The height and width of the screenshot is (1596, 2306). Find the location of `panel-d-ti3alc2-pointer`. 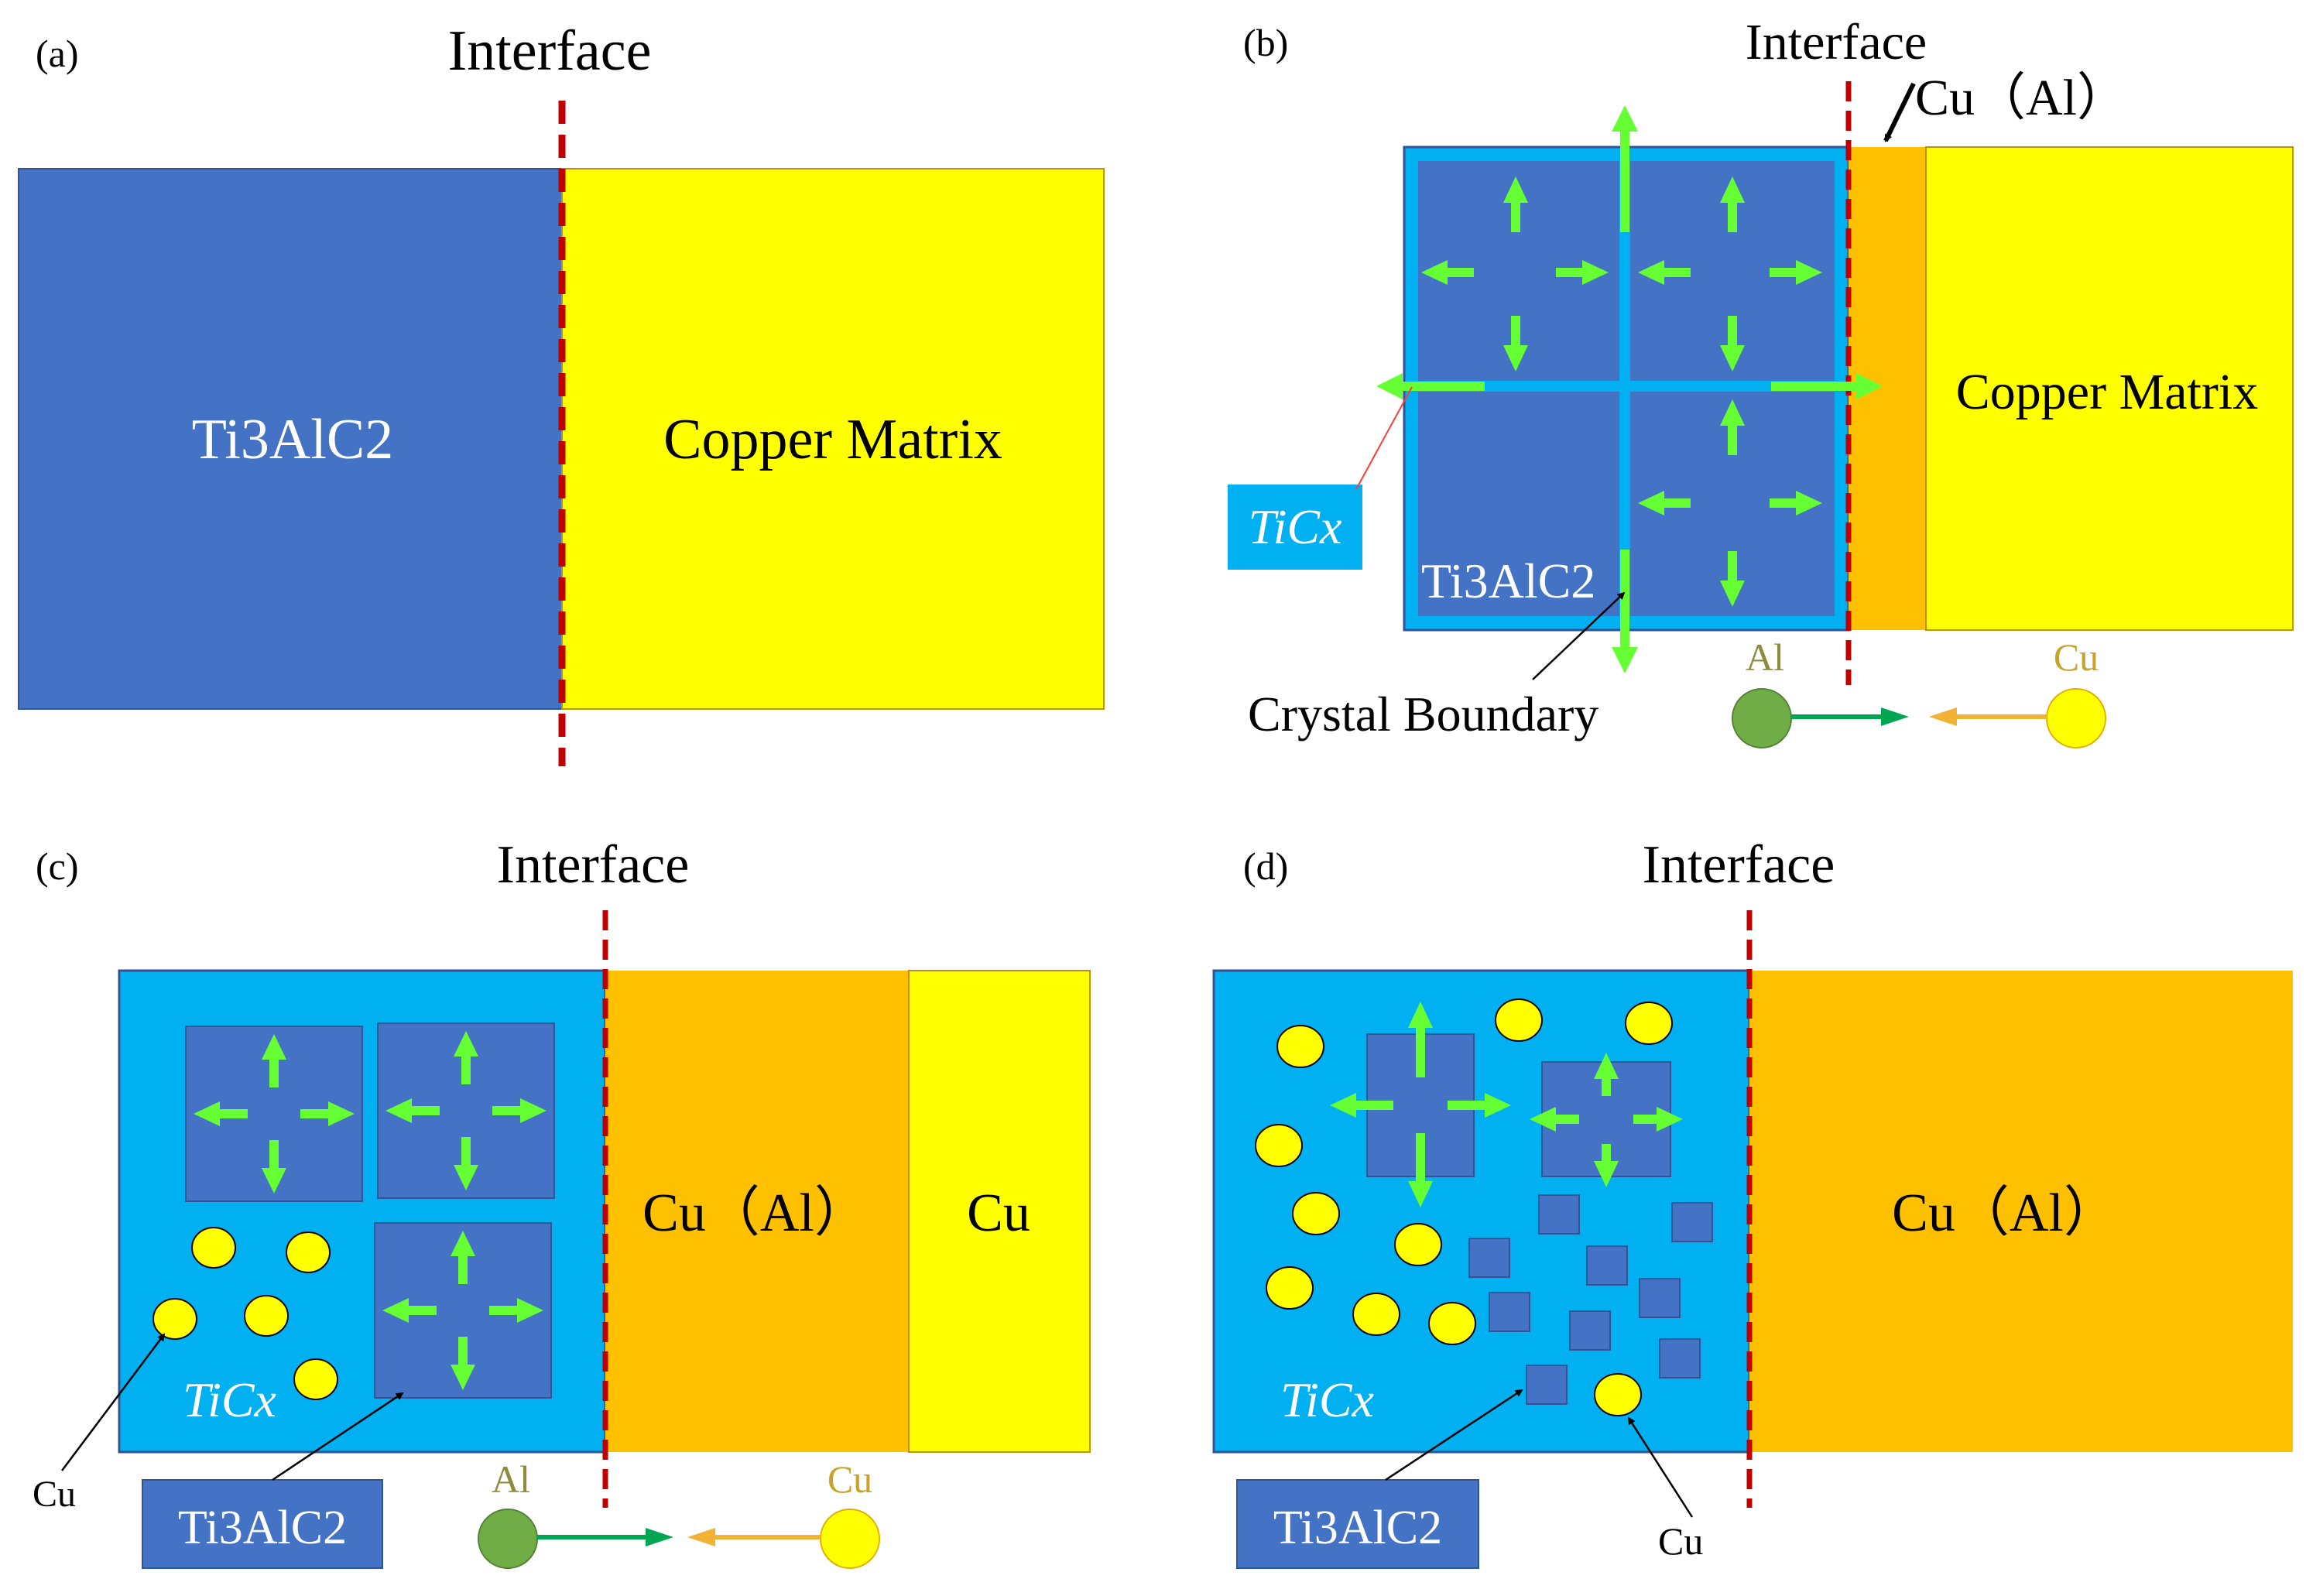

panel-d-ti3alc2-pointer is located at coordinates (1454, 1435).